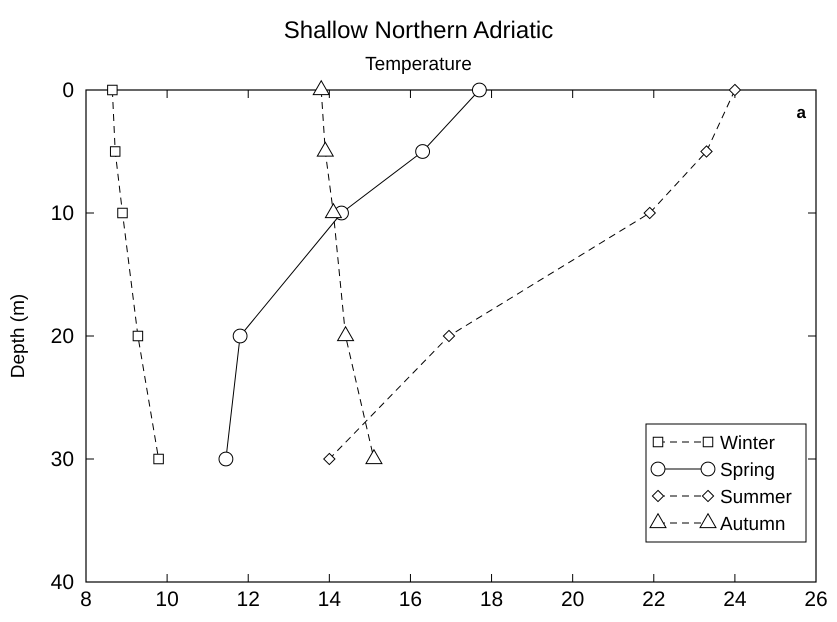  I want to click on x-tick-label: 22, so click(654, 599).